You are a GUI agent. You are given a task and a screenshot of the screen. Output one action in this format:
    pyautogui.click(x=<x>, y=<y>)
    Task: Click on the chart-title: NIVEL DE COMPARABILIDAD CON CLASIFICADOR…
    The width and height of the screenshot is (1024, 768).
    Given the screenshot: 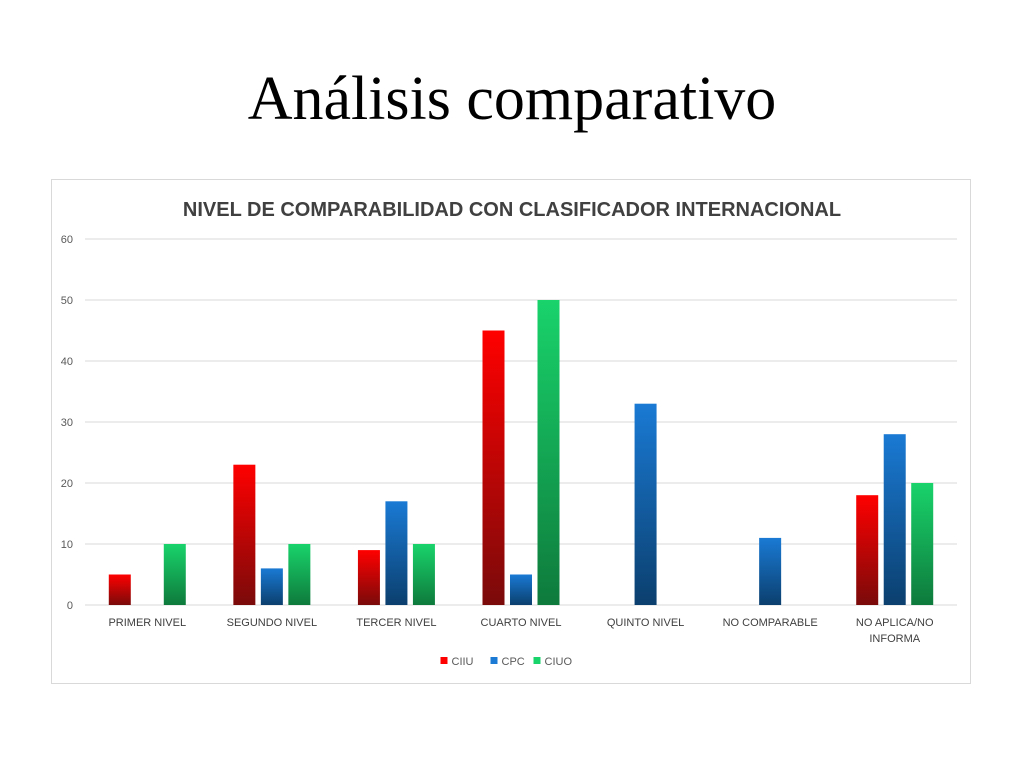 What is the action you would take?
    pyautogui.click(x=512, y=210)
    